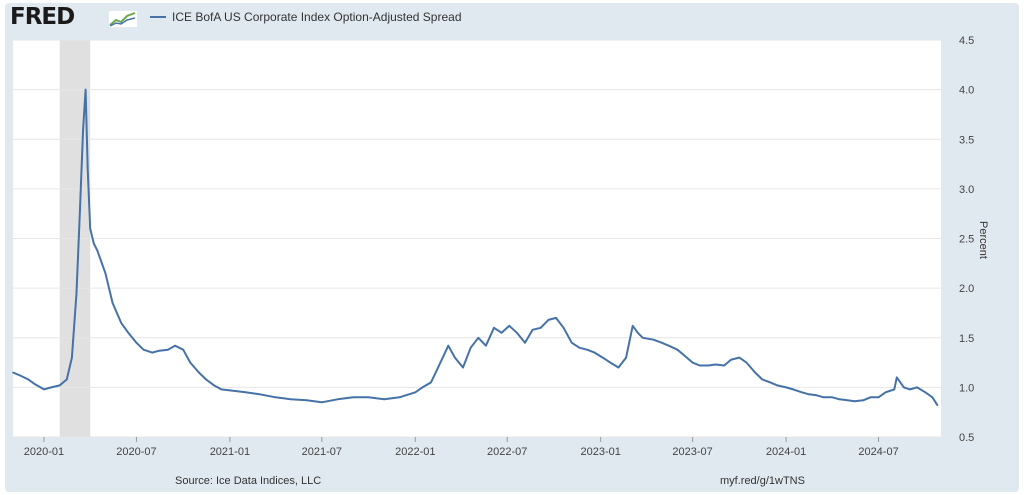 The width and height of the screenshot is (1024, 495). I want to click on y-tick-label: 3.5, so click(966, 140).